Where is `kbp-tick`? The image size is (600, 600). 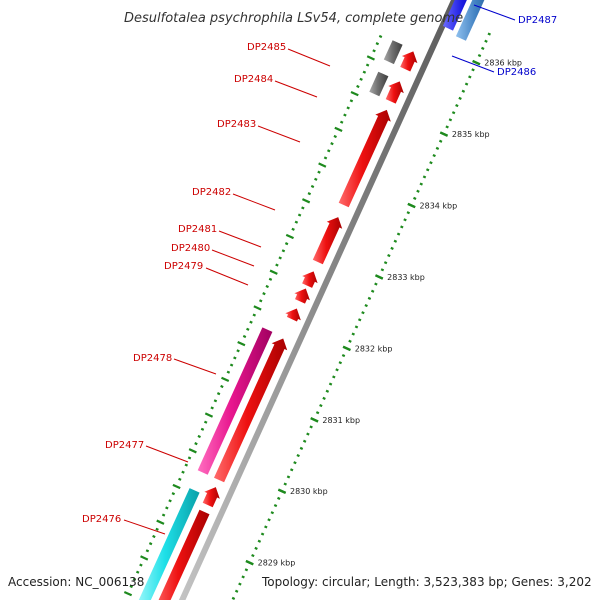
kbp-tick is located at coordinates (444, 134).